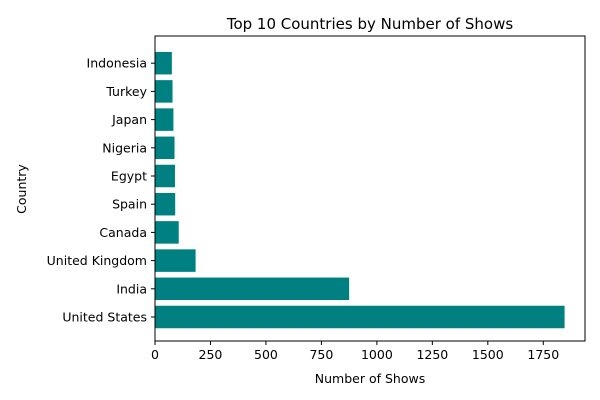 The image size is (600, 400). Describe the element at coordinates (211, 354) in the screenshot. I see `x-tick-label: 250` at that location.